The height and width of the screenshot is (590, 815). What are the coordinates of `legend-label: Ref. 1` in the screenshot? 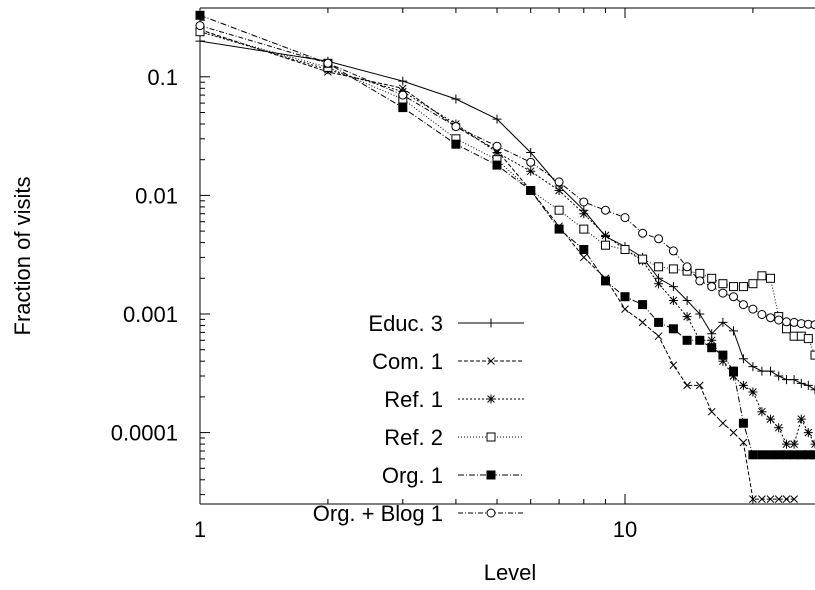 It's located at (413, 399).